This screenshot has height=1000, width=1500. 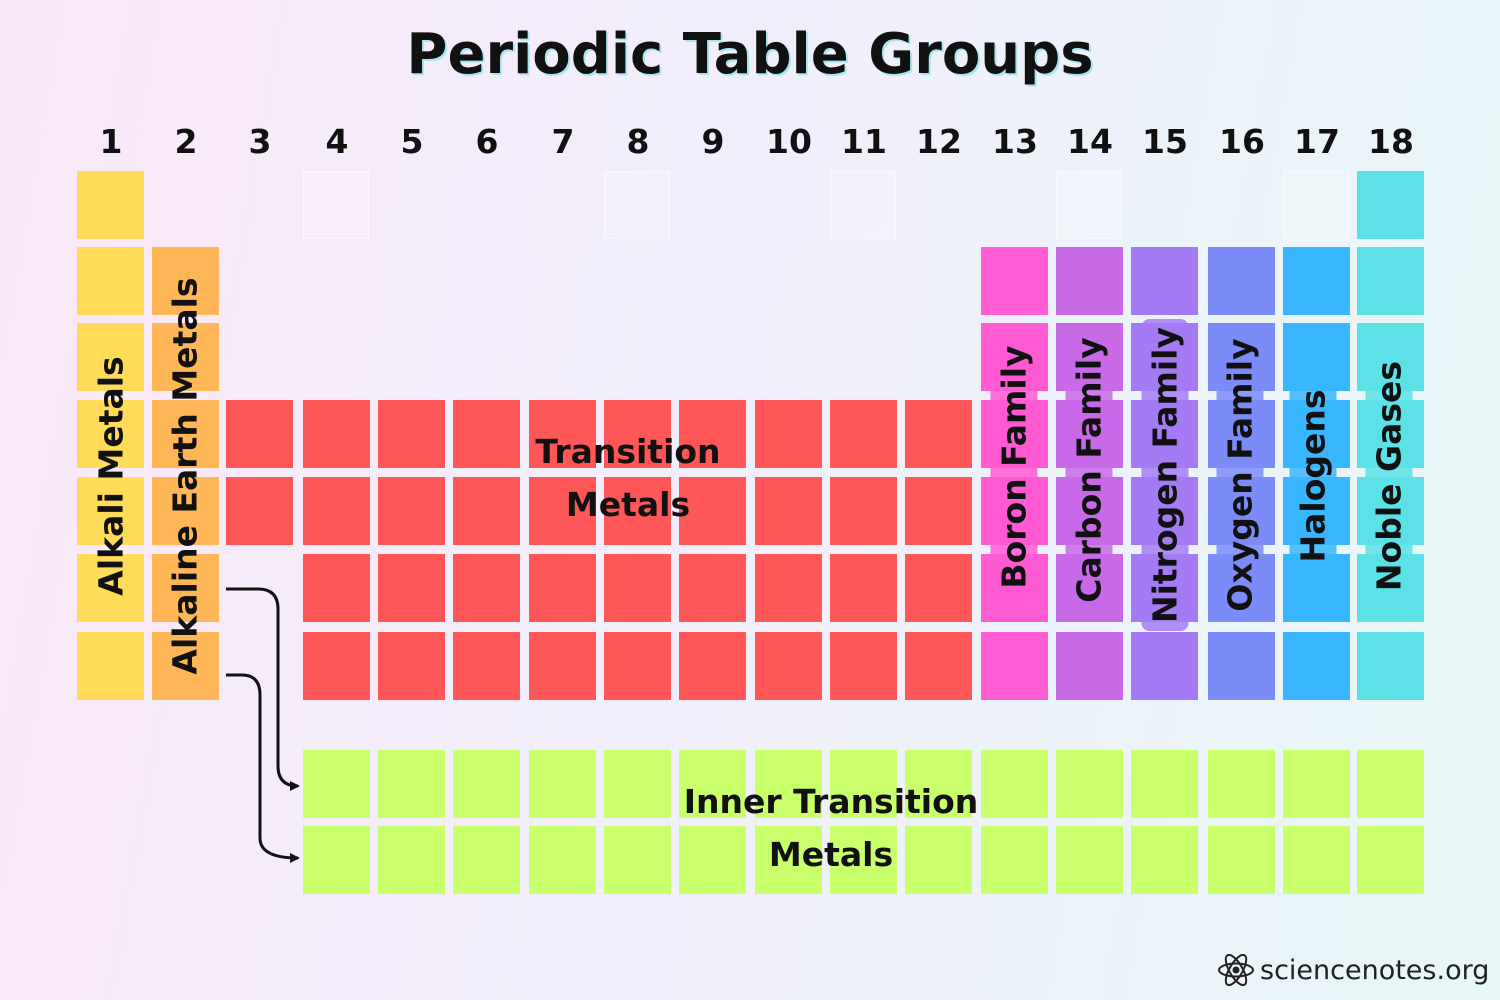 I want to click on group-number: 14, so click(x=1090, y=141).